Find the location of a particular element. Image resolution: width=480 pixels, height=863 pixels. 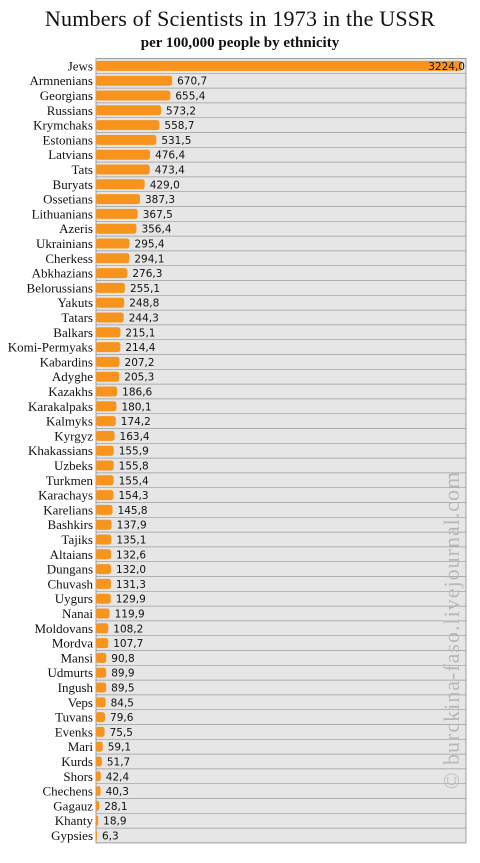

category-label: Krymchaks is located at coordinates (63, 125).